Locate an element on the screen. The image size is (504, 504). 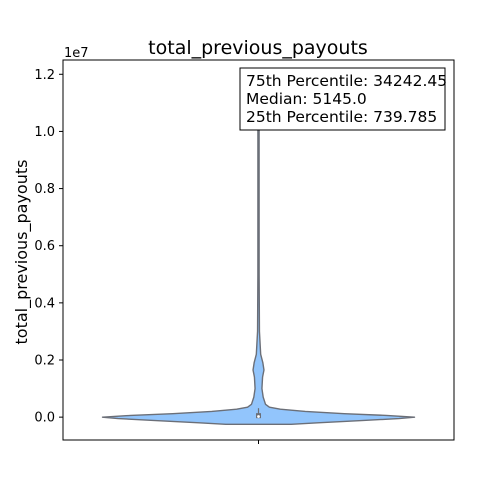
median-marker is located at coordinates (258, 416).